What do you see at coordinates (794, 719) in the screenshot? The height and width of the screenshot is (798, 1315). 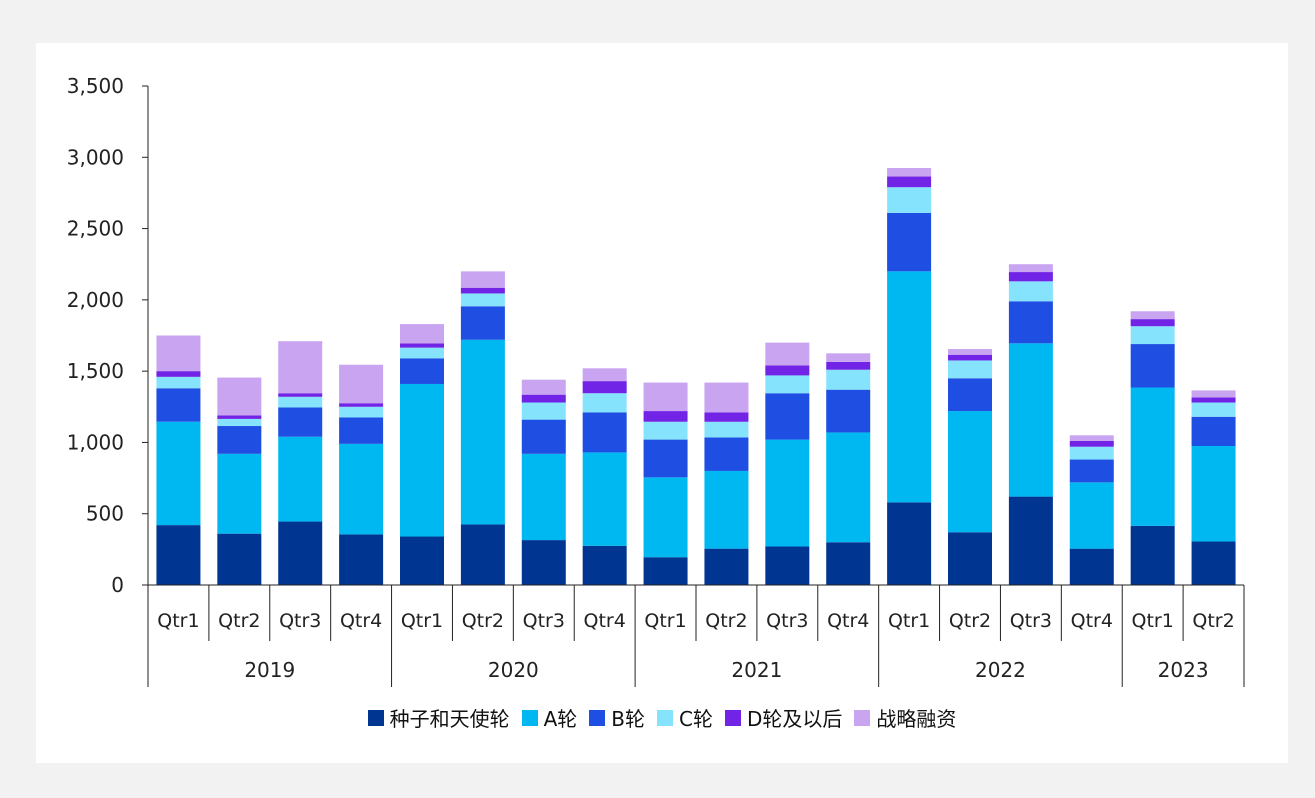 I see `legend-label-4: D轮及以后` at bounding box center [794, 719].